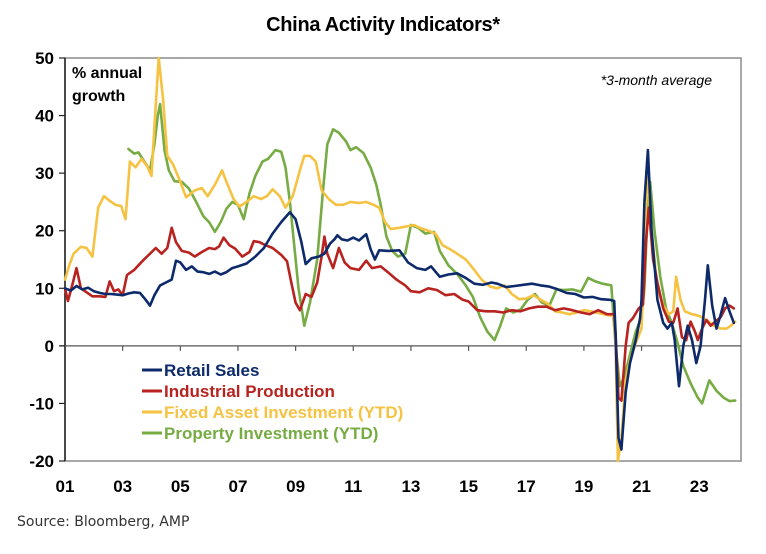  I want to click on x-tick-label: 07, so click(238, 486).